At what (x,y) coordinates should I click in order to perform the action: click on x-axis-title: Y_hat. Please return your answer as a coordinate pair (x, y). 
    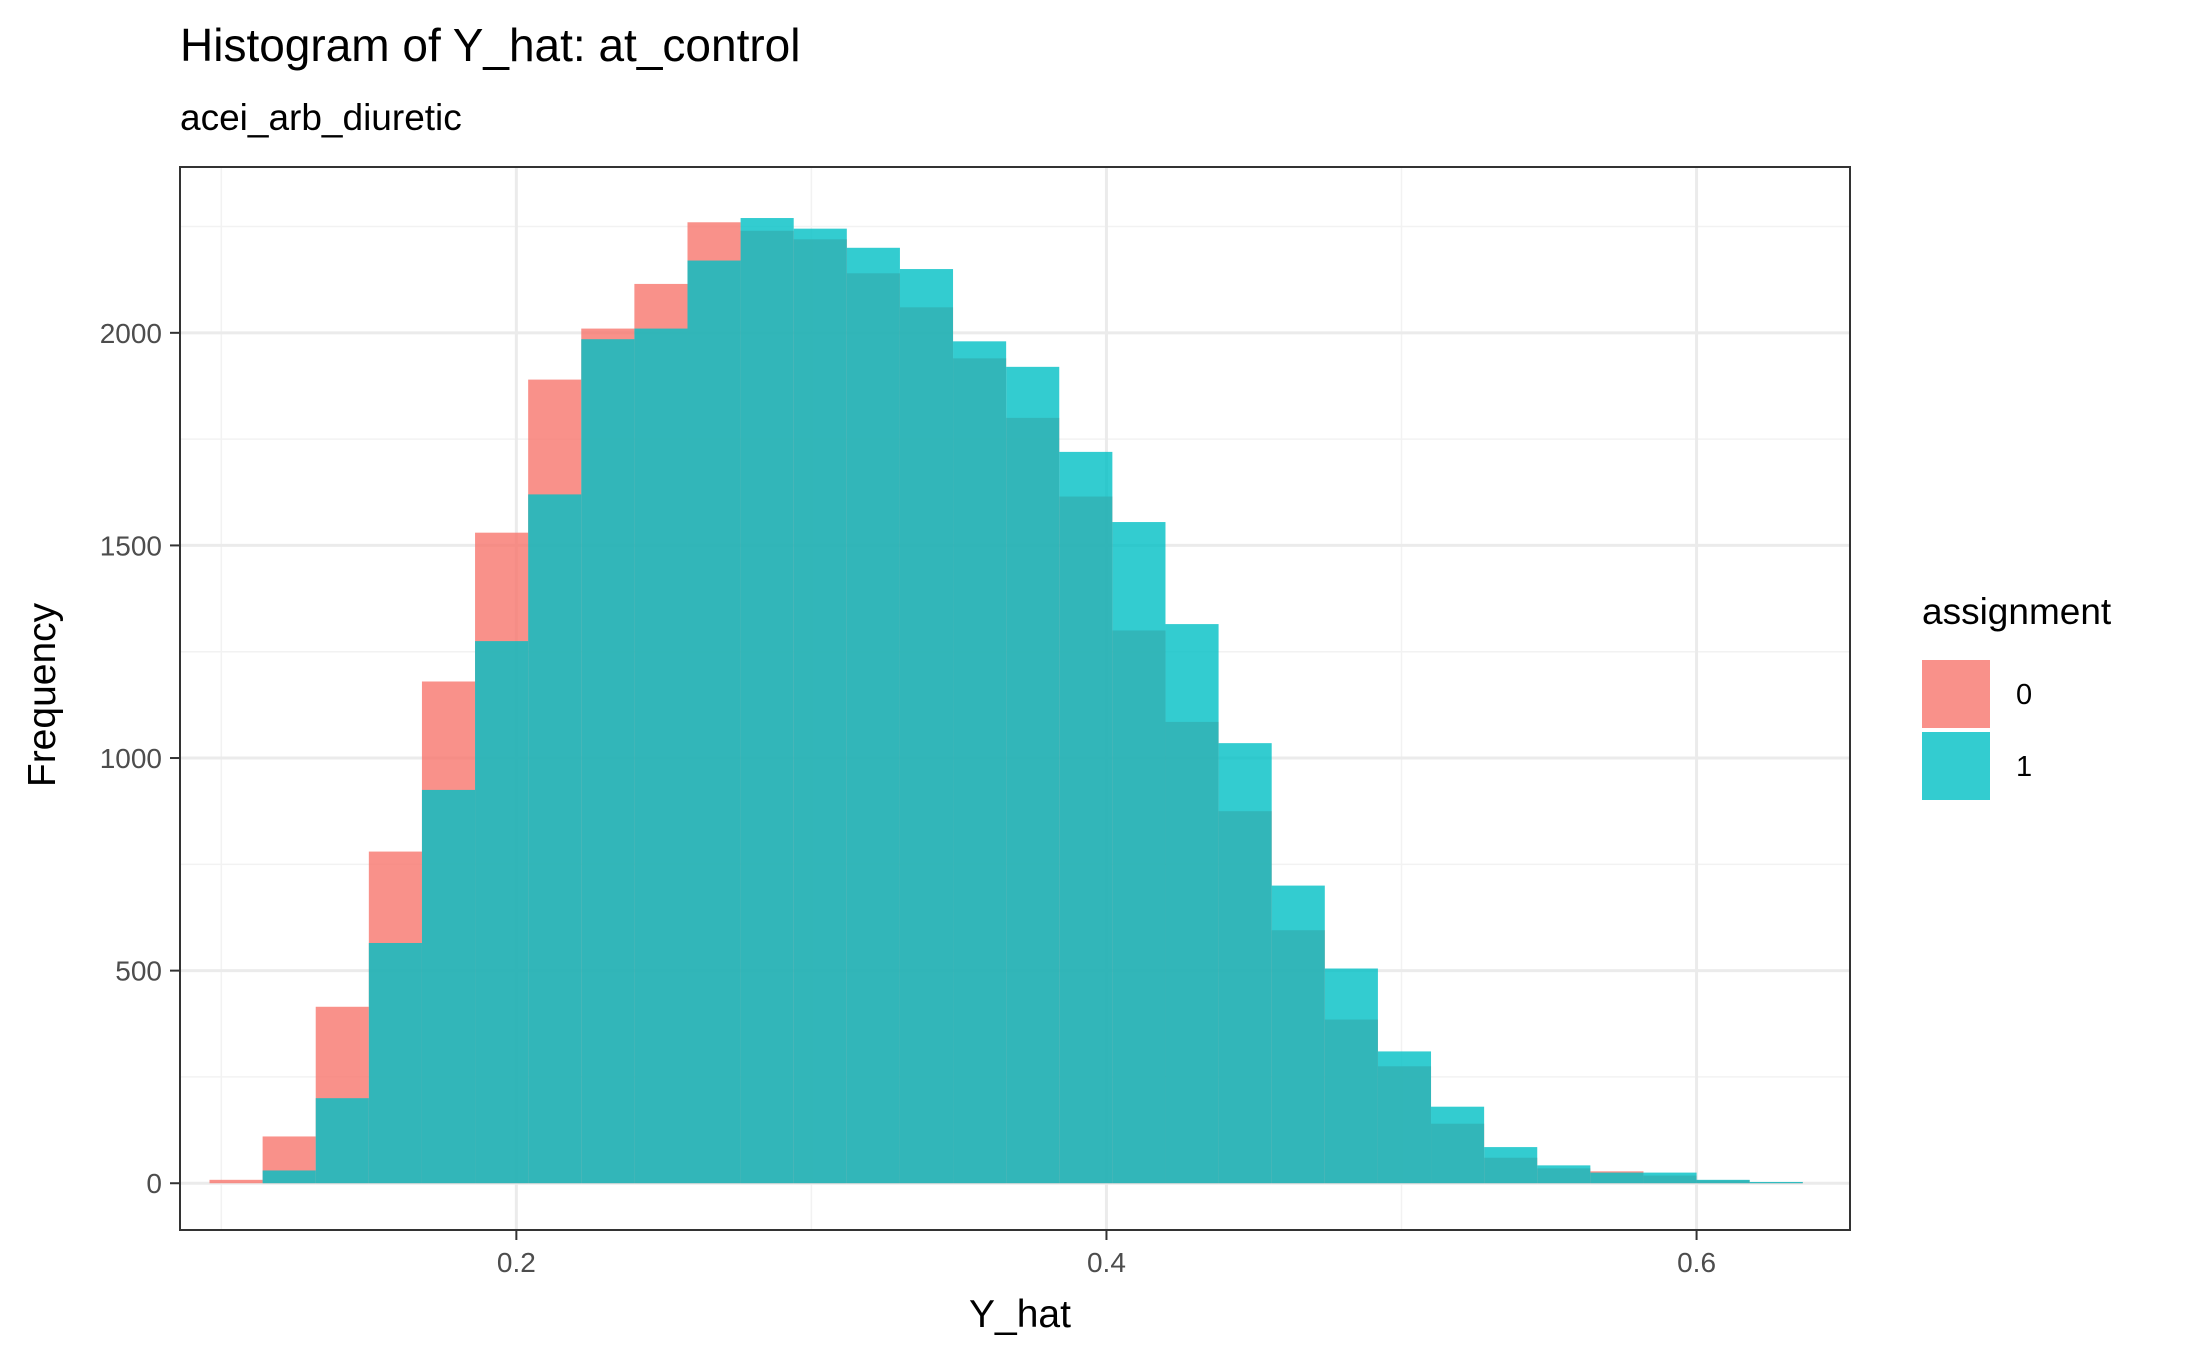
    Looking at the image, I should click on (1020, 1314).